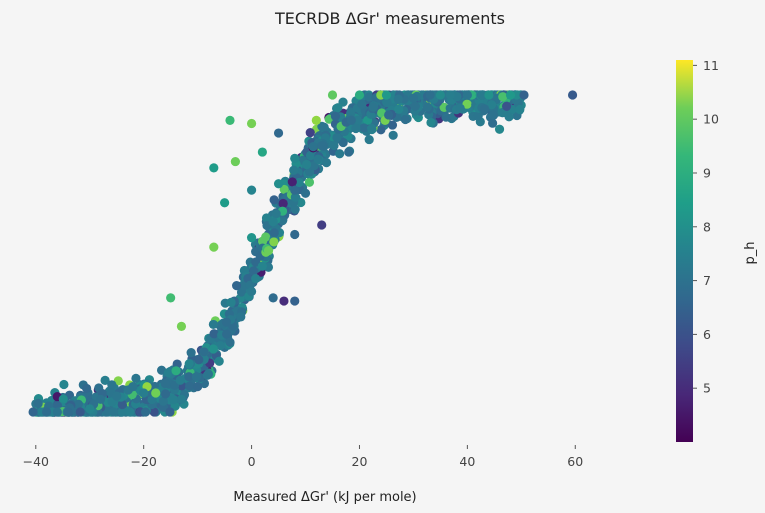  Describe the element at coordinates (711, 119) in the screenshot. I see `colorbar-tick-label: 10` at that location.